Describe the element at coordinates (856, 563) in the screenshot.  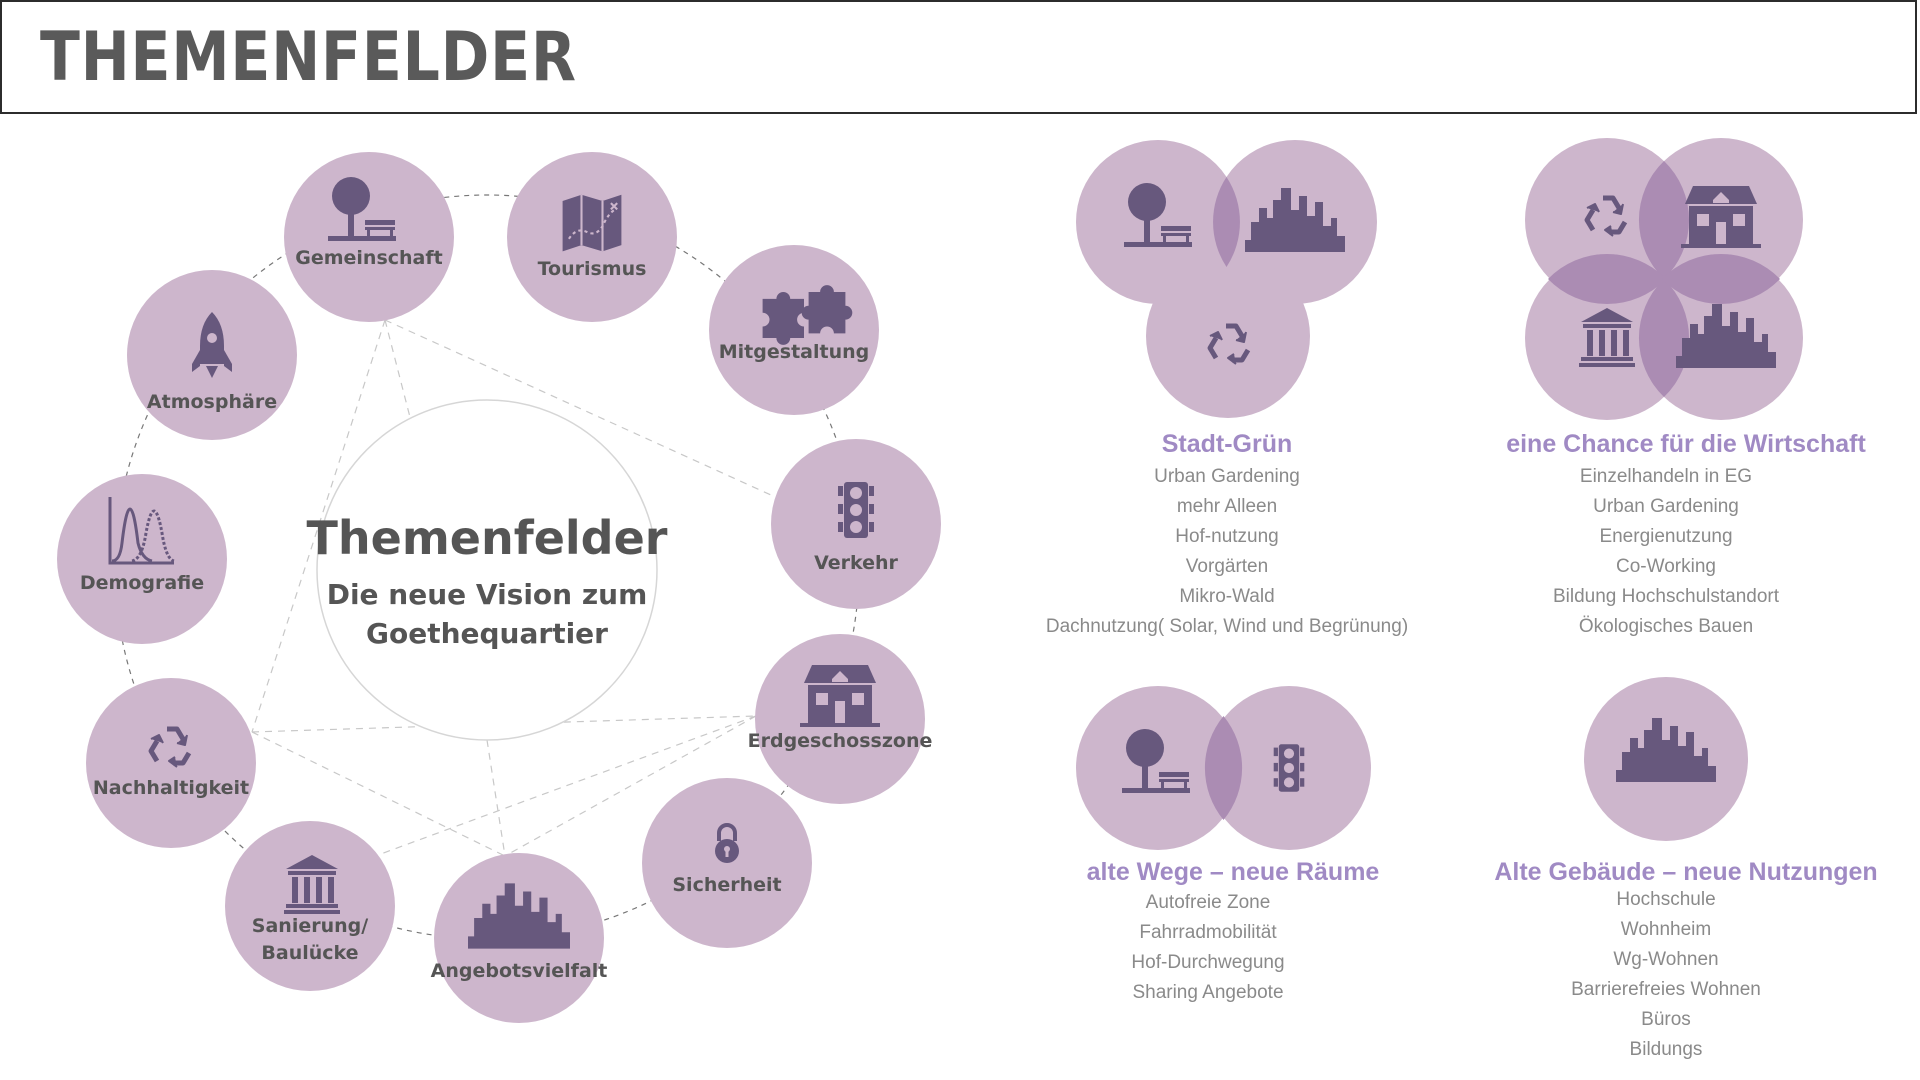
I see `topic-label-verkehr: Verkehr` at that location.